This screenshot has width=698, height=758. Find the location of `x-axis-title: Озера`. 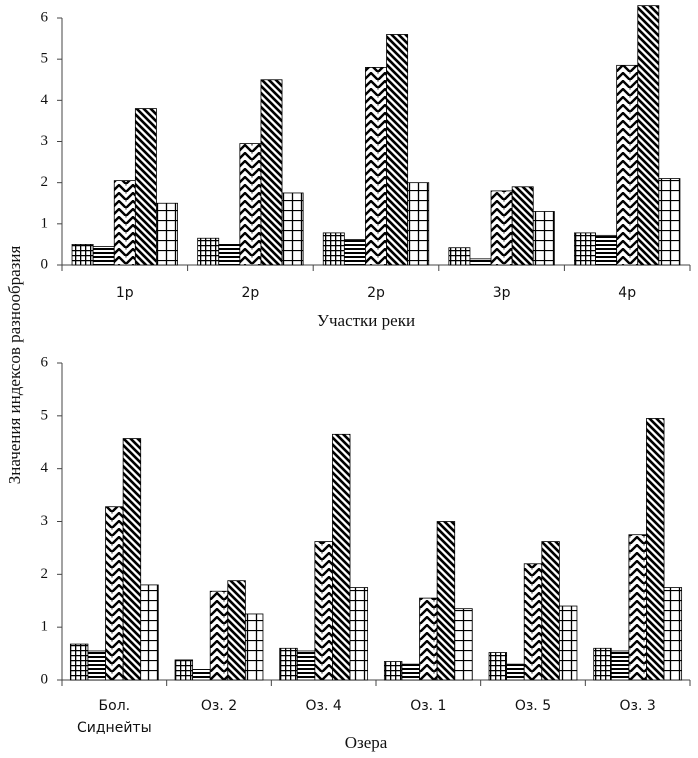

x-axis-title: Озера is located at coordinates (366, 742).